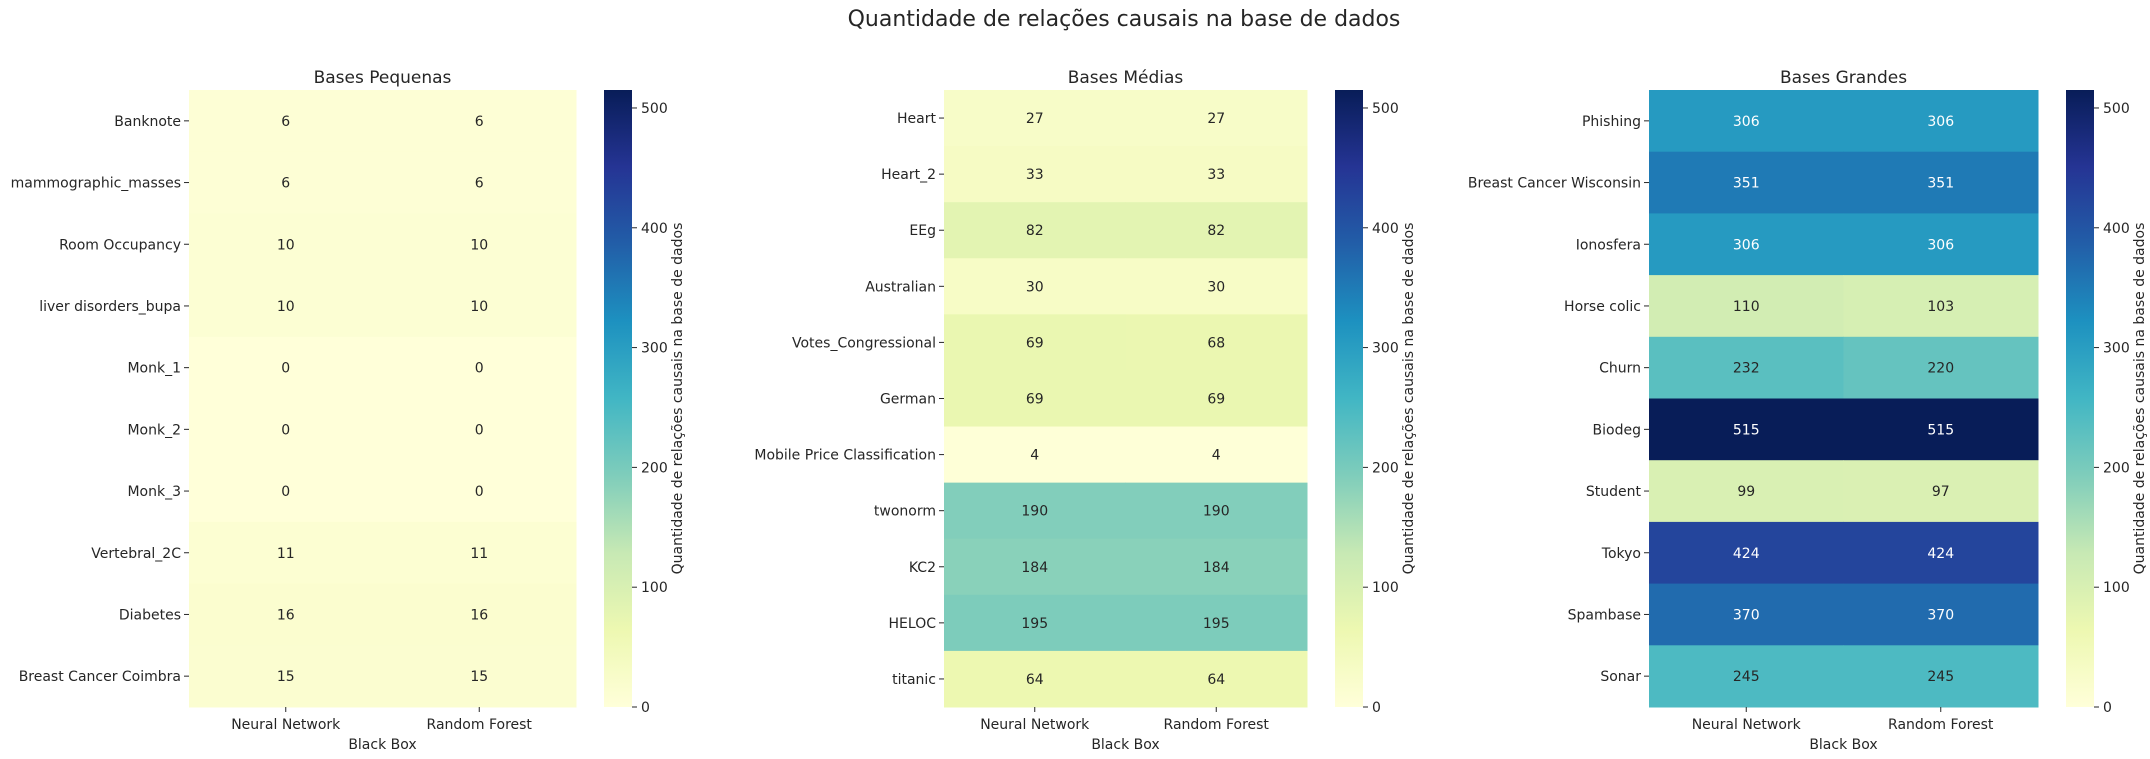 The image size is (2150, 759). I want to click on y-tick-label: mammographic_masses, so click(96, 184).